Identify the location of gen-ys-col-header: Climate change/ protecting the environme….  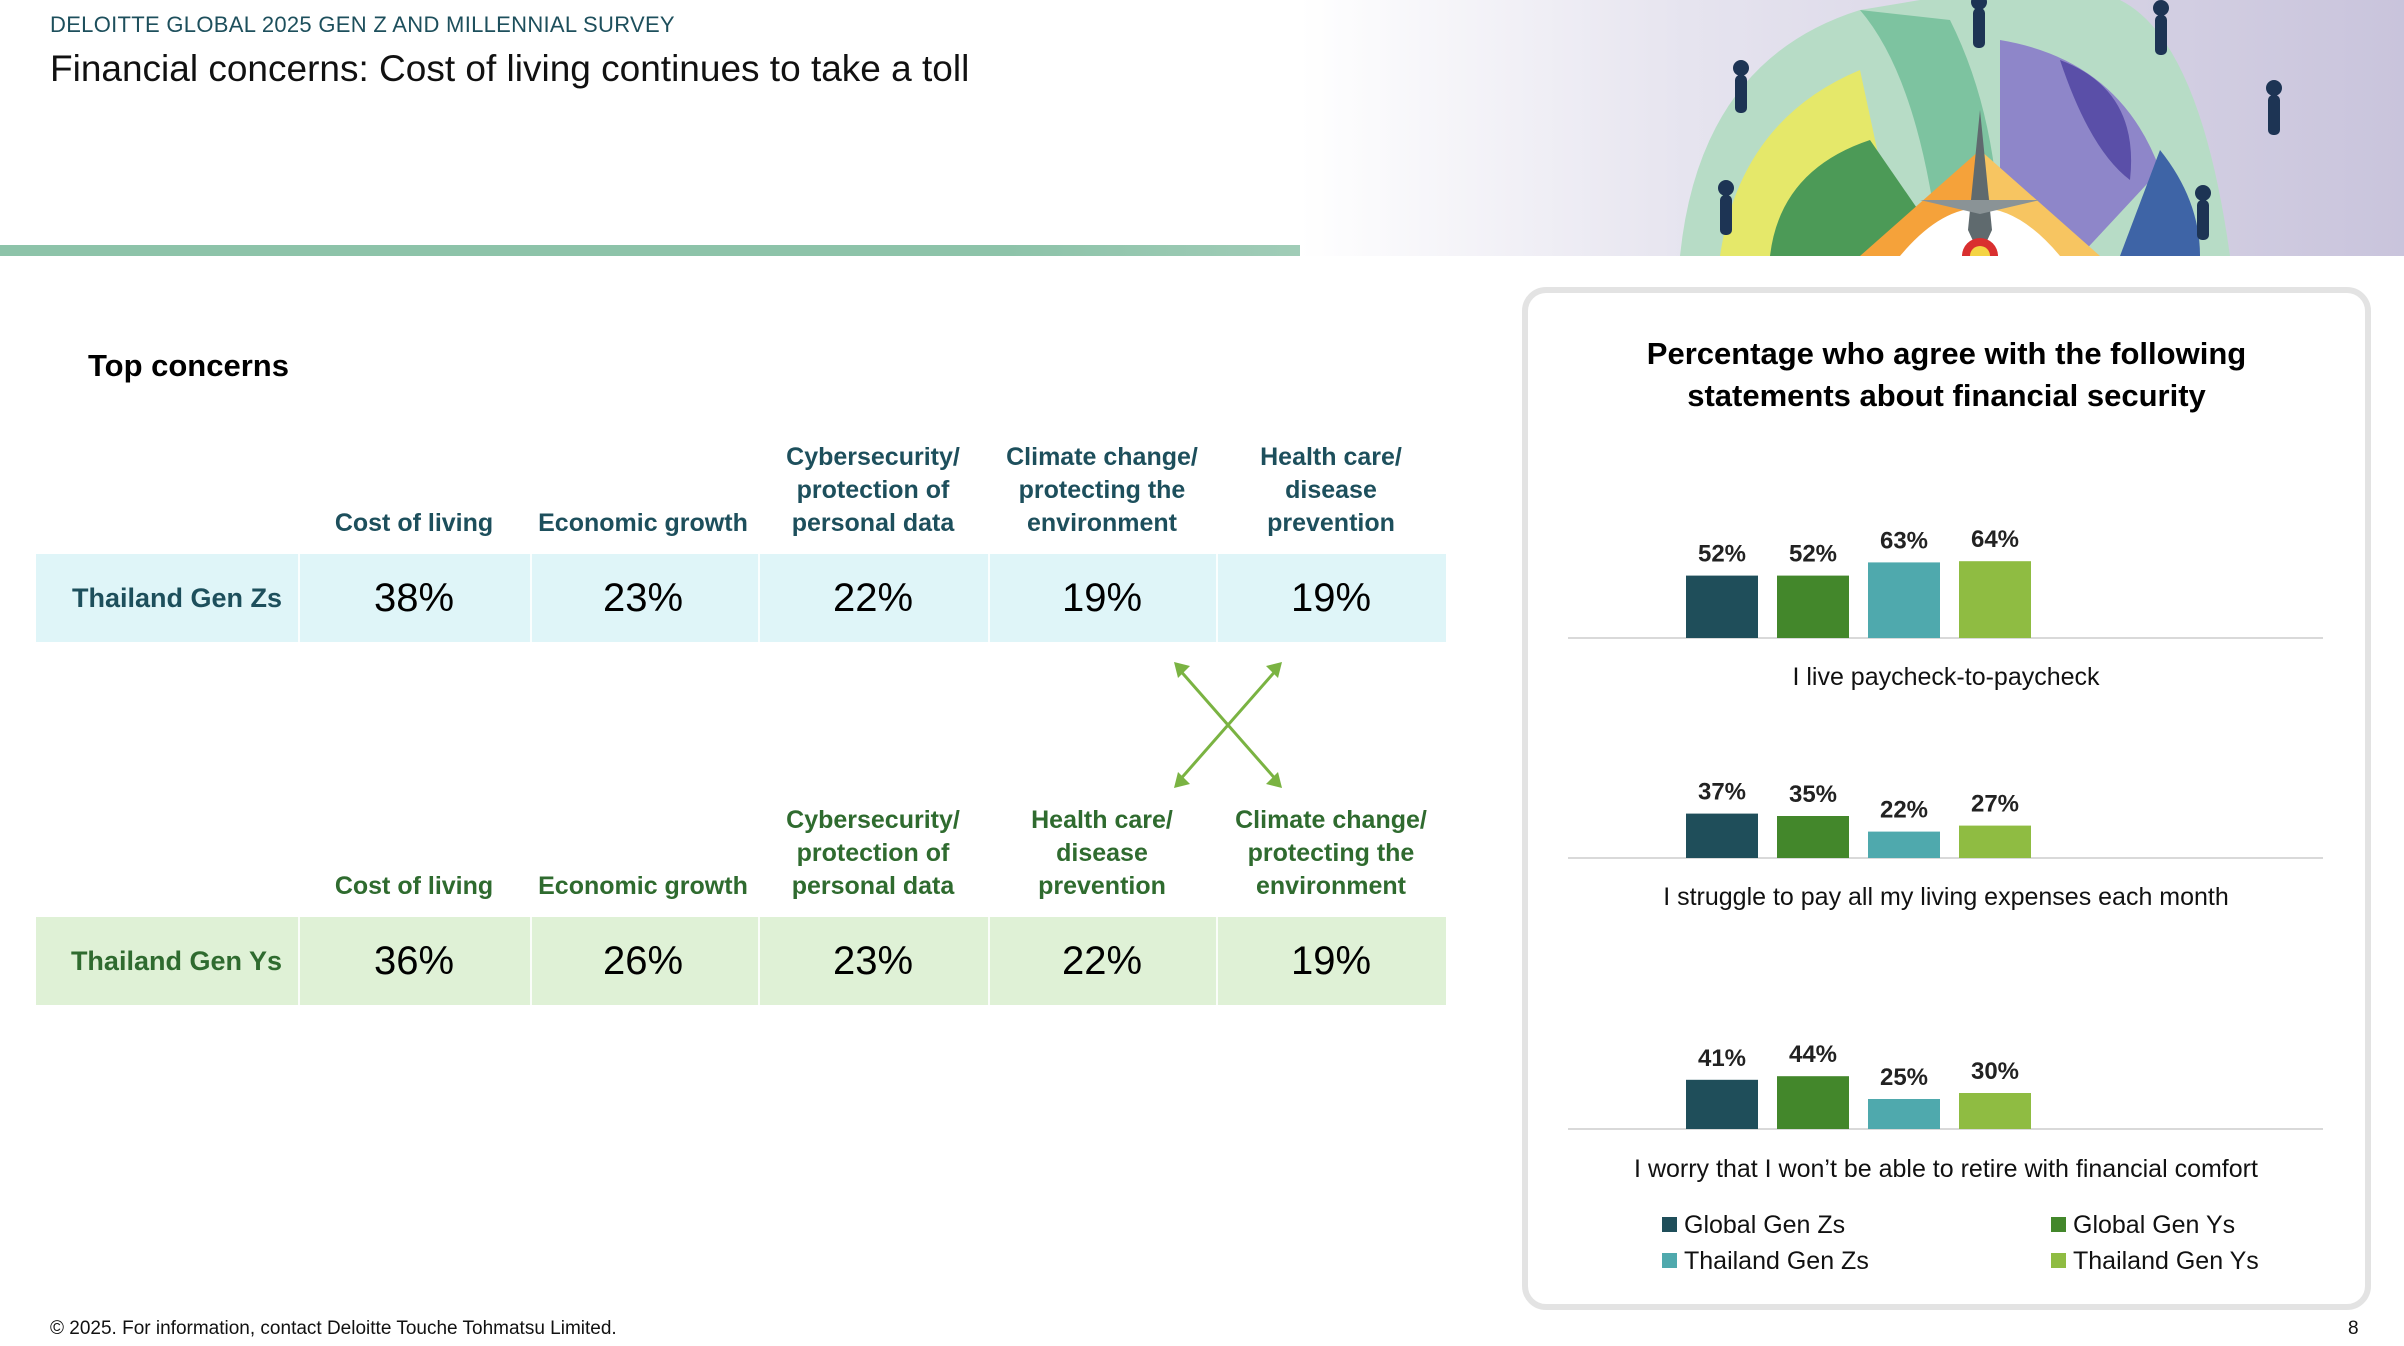
(1331, 853).